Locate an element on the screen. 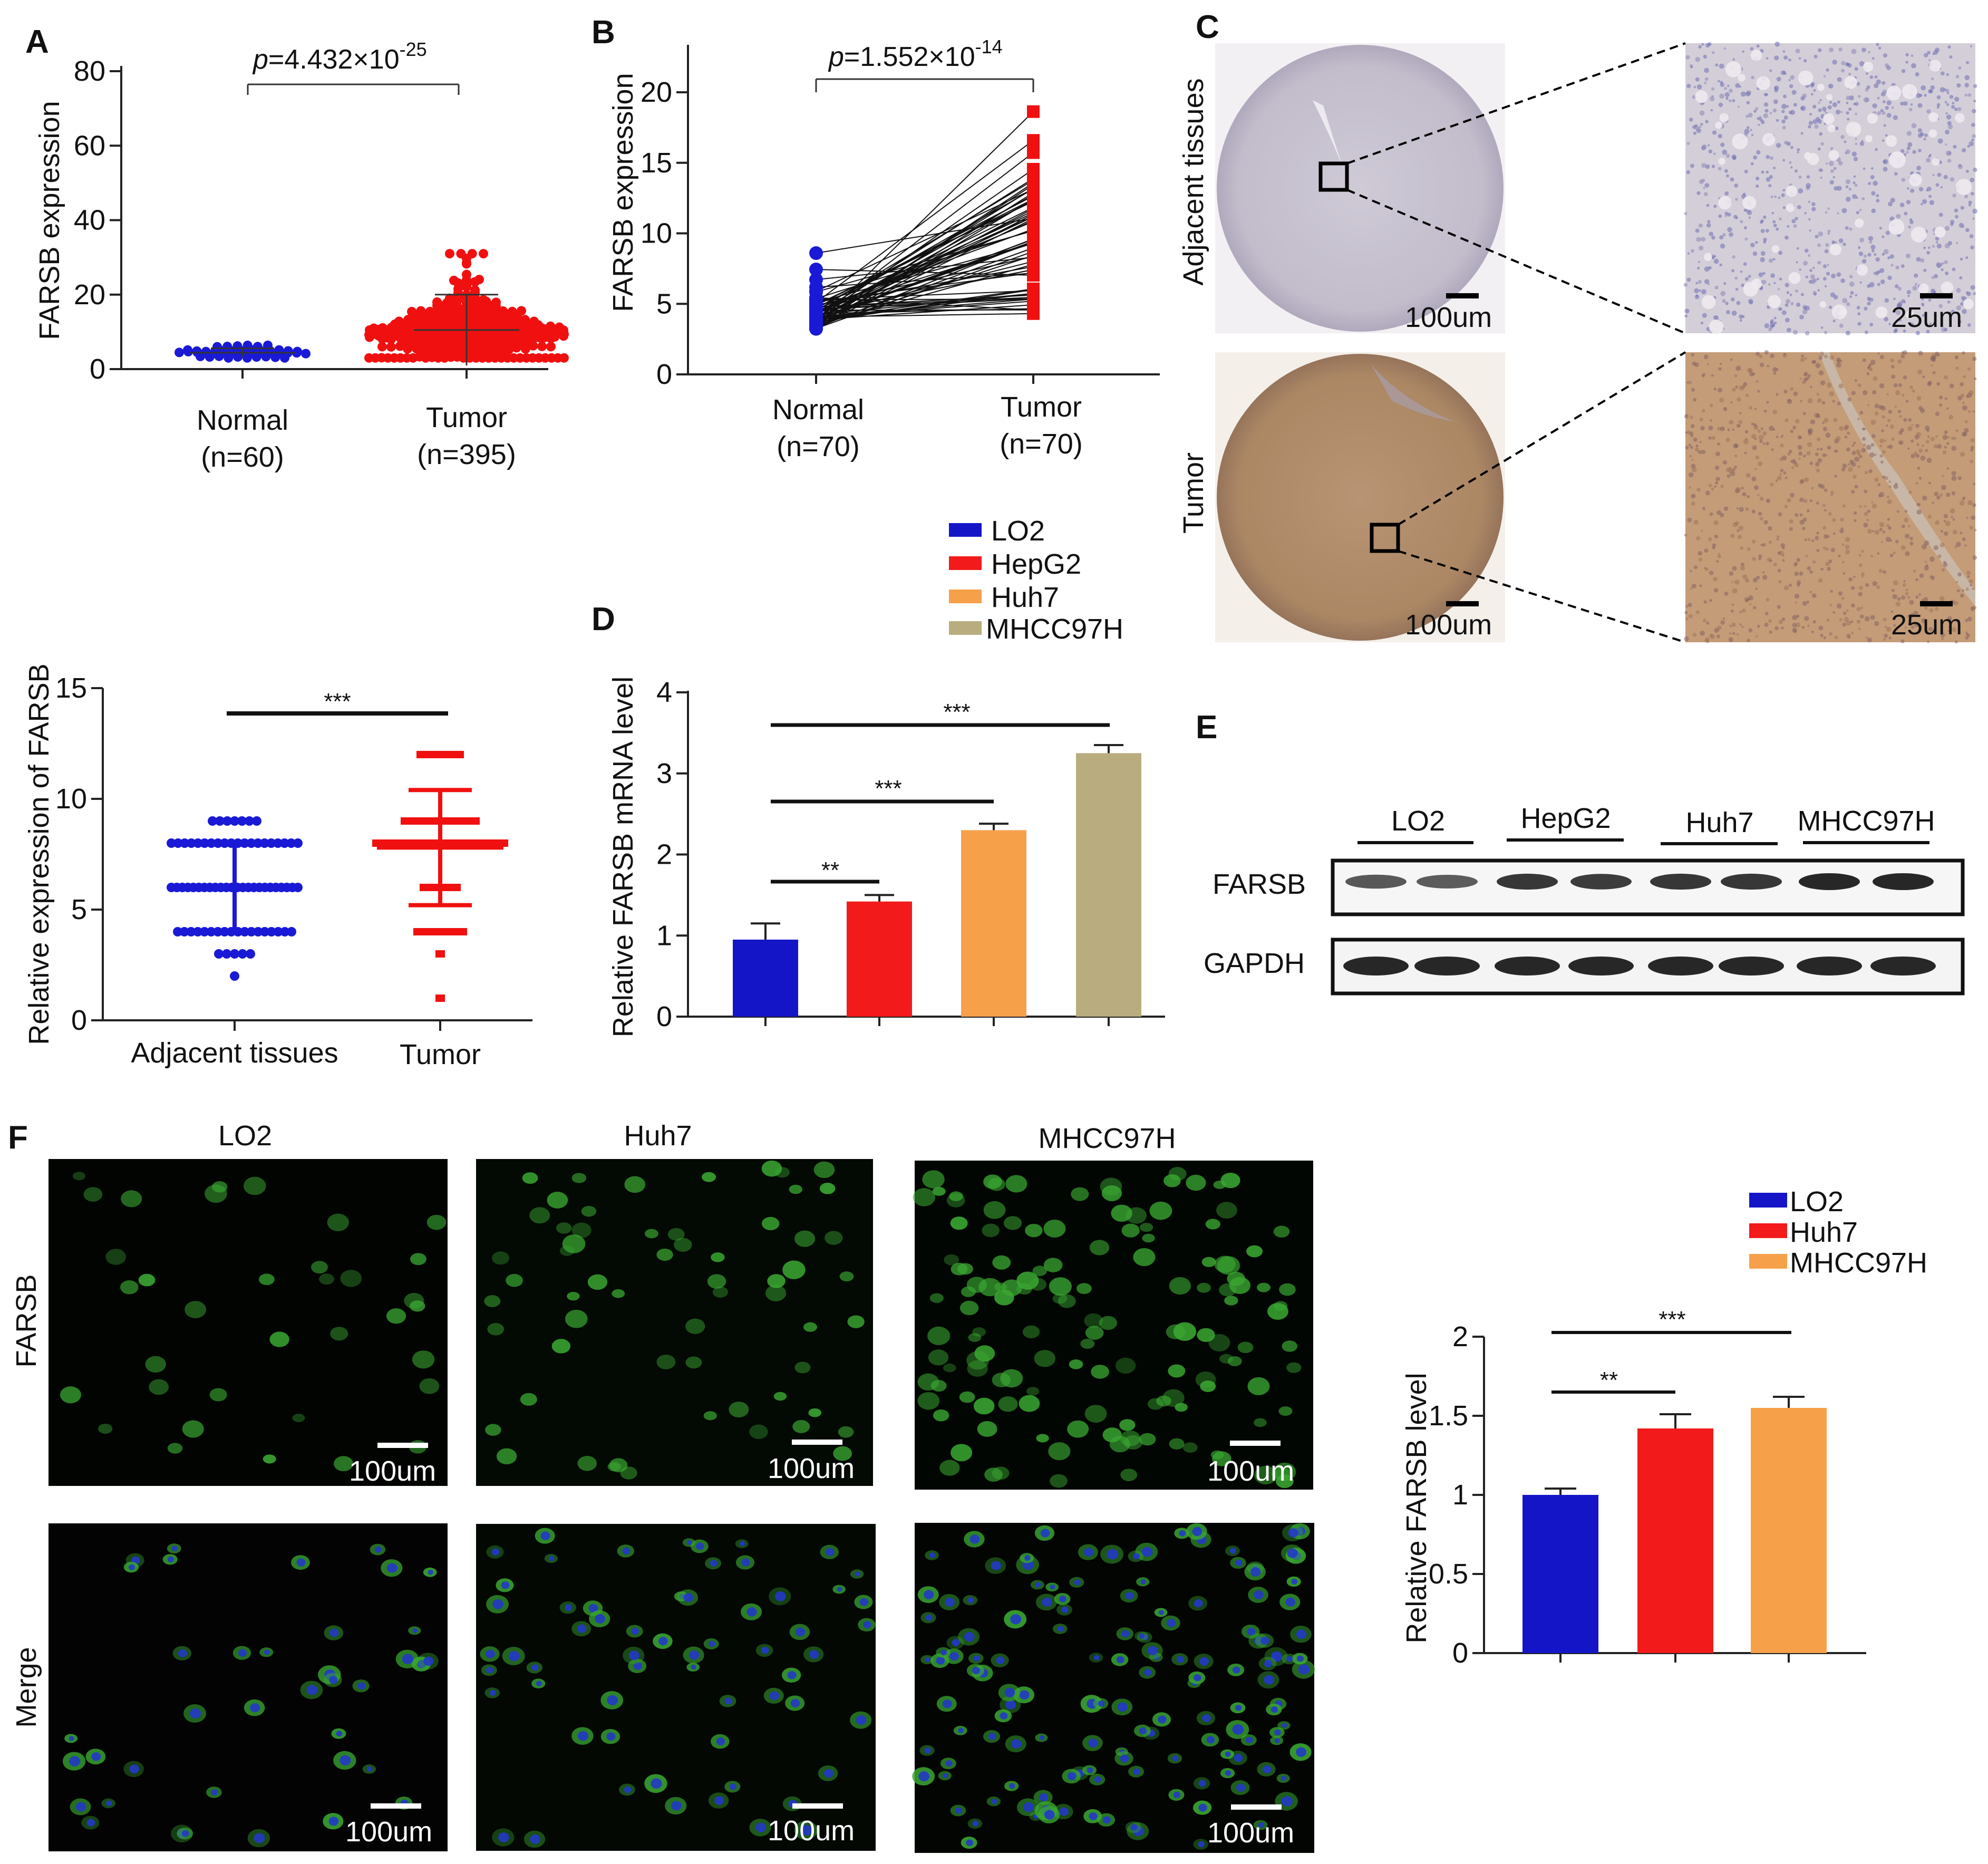 The width and height of the screenshot is (1988, 1864). panel-d-significance: ** *** *** is located at coordinates (940, 791).